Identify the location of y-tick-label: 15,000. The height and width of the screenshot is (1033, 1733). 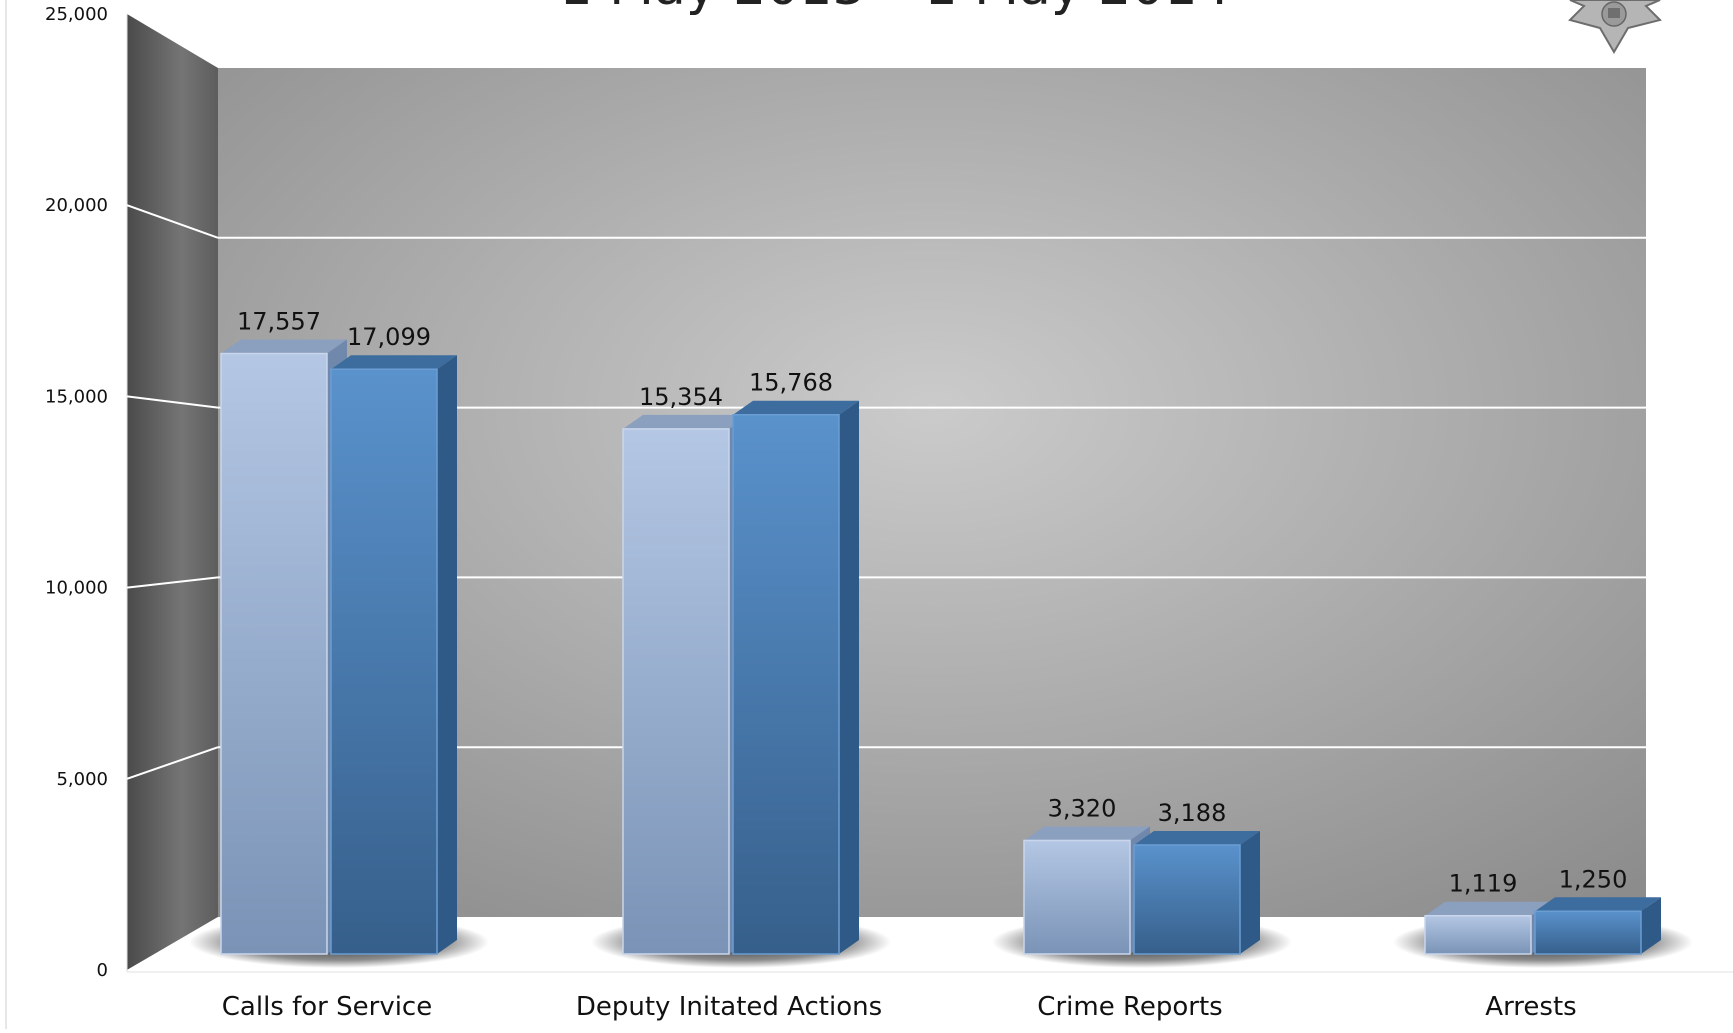
(76, 396).